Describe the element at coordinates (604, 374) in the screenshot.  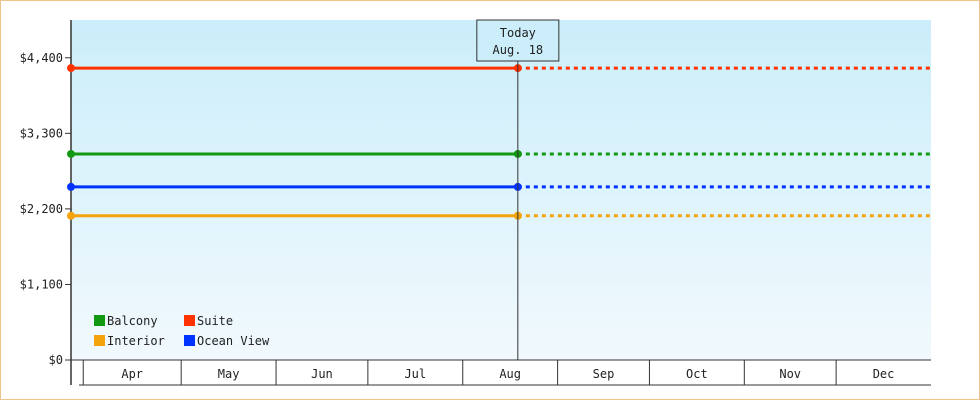
I see `x-tick-label: Sep` at that location.